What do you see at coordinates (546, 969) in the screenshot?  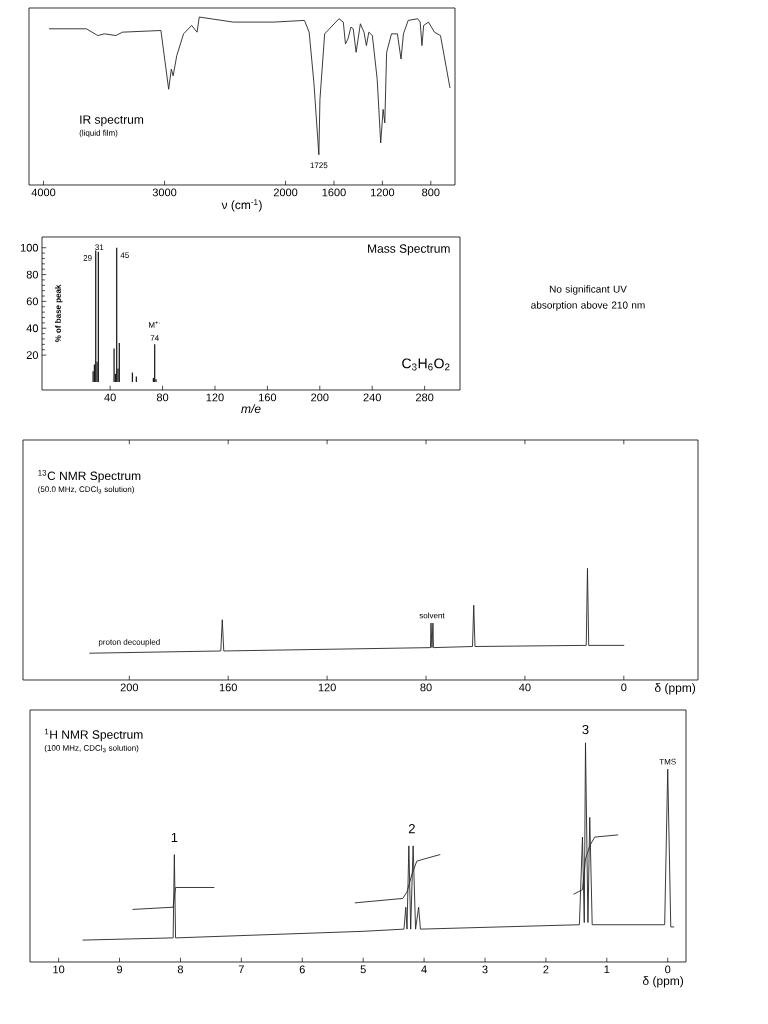 I see `x-tick-label: 2` at bounding box center [546, 969].